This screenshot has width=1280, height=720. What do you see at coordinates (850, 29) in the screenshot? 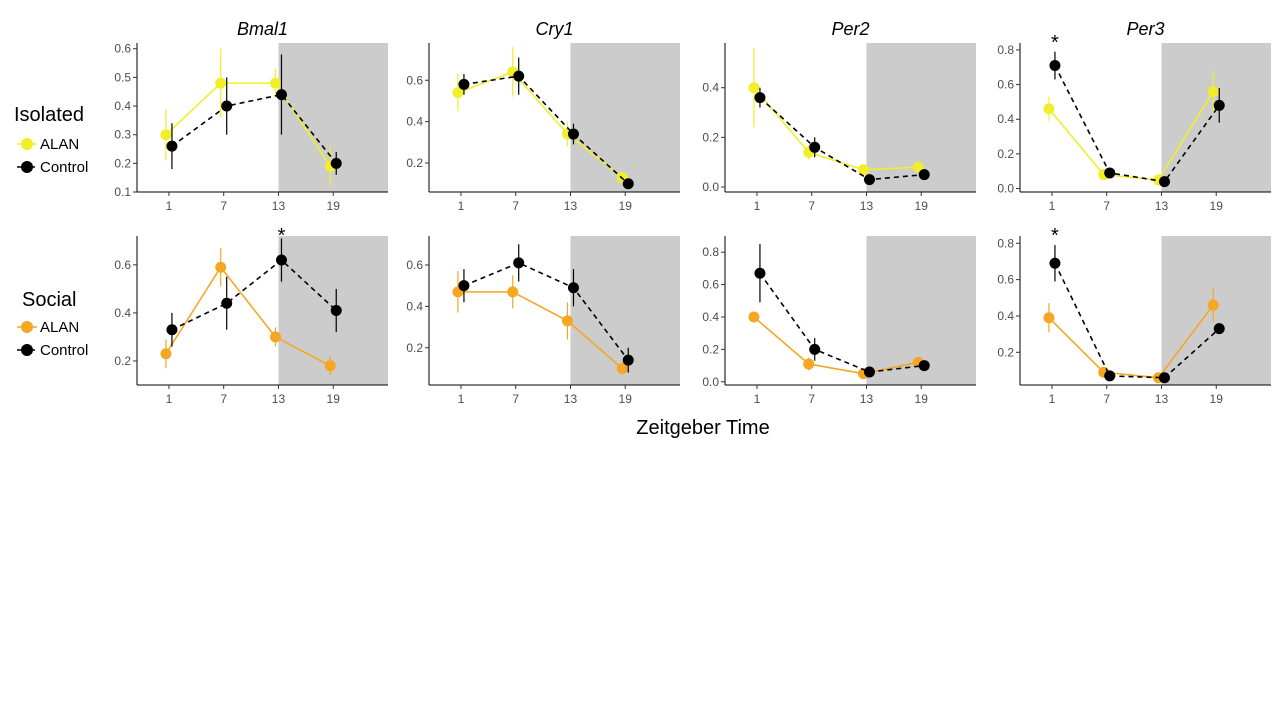
I see `panel-title: Per2` at bounding box center [850, 29].